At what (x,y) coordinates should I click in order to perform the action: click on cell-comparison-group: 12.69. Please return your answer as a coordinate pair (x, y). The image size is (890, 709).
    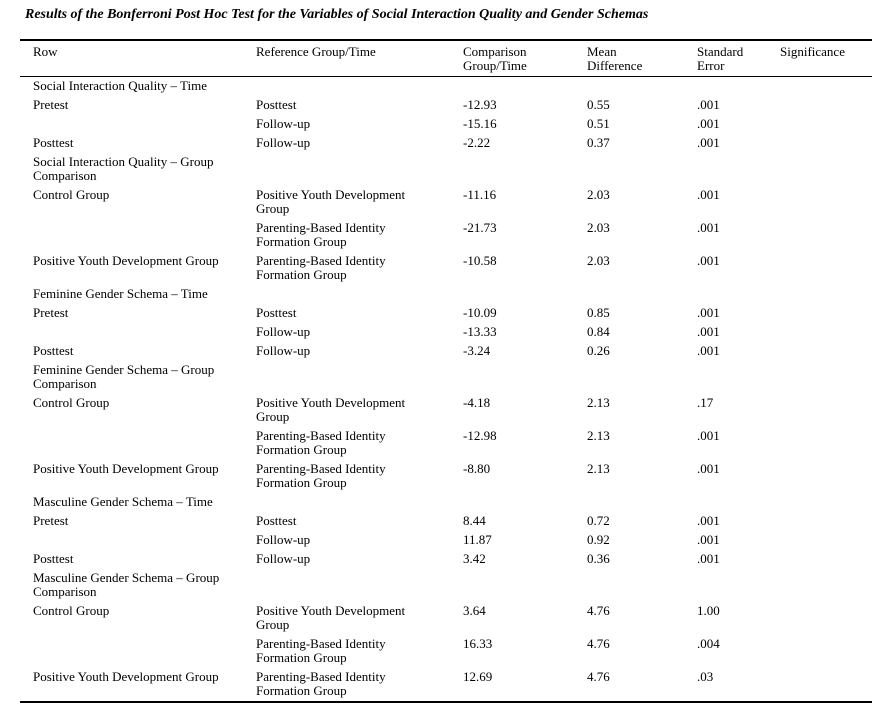
    Looking at the image, I should click on (478, 676).